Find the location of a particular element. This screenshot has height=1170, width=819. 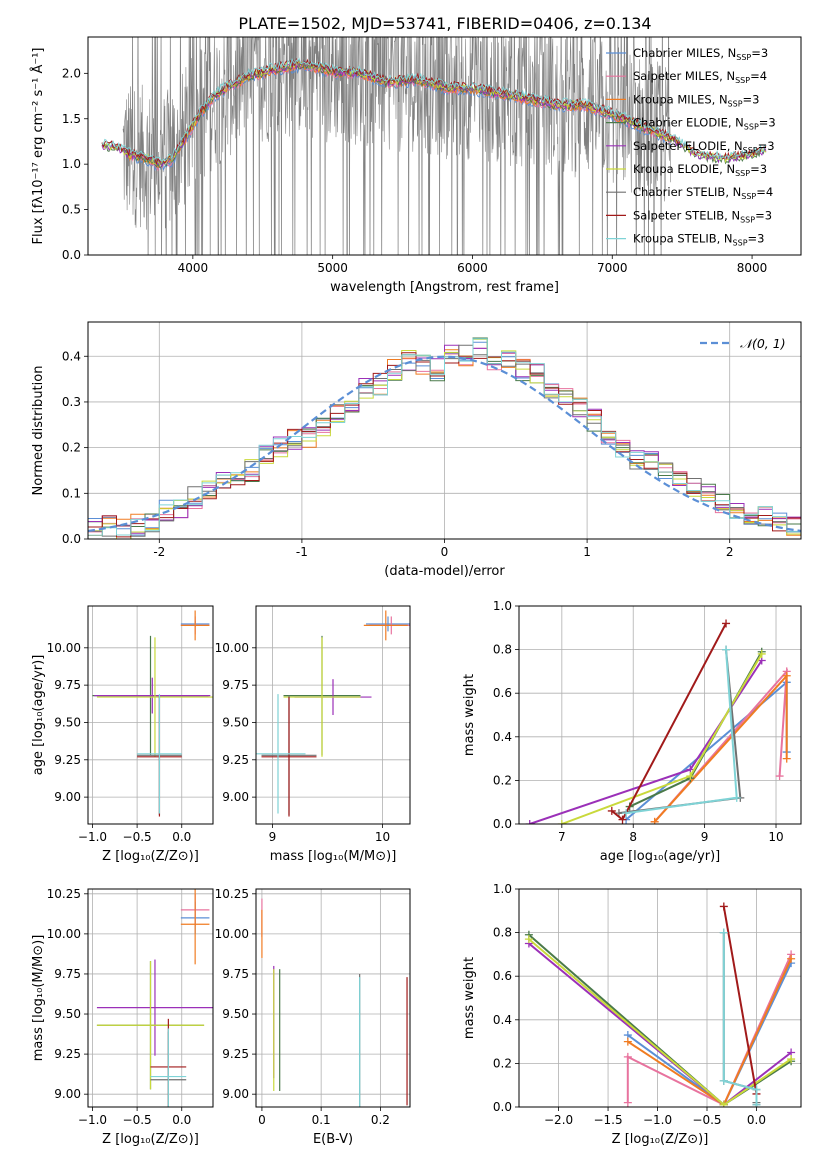

y-tick-label: 9.25 is located at coordinates (67, 760).